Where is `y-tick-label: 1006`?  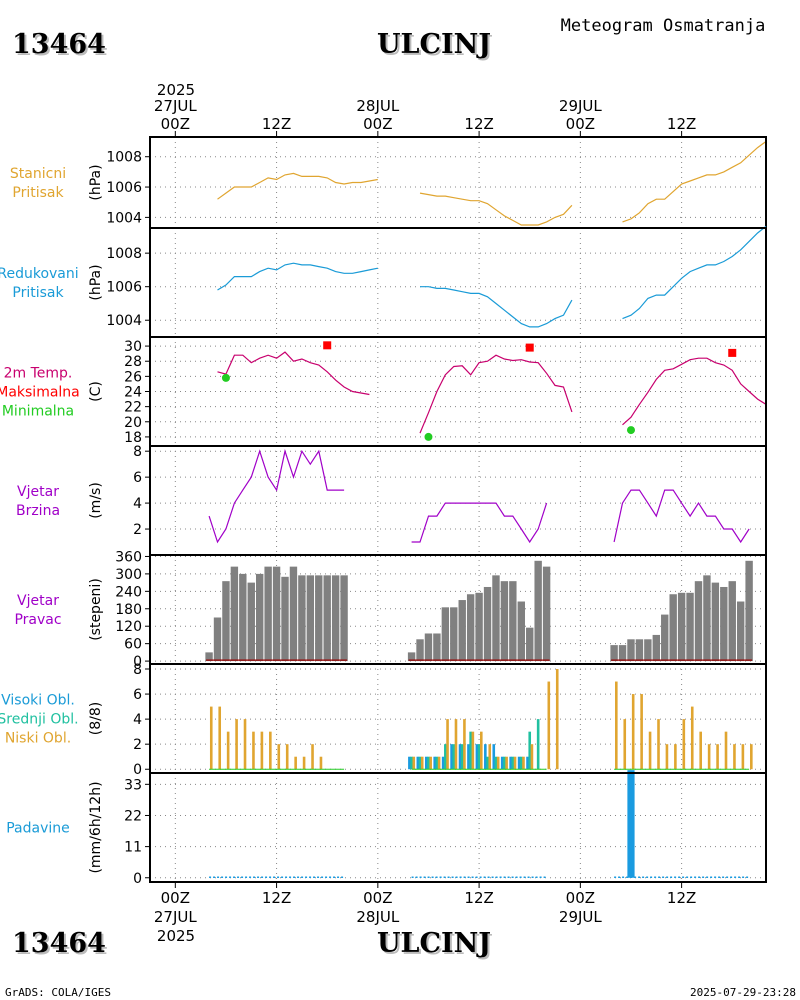 y-tick-label: 1006 is located at coordinates (124, 288).